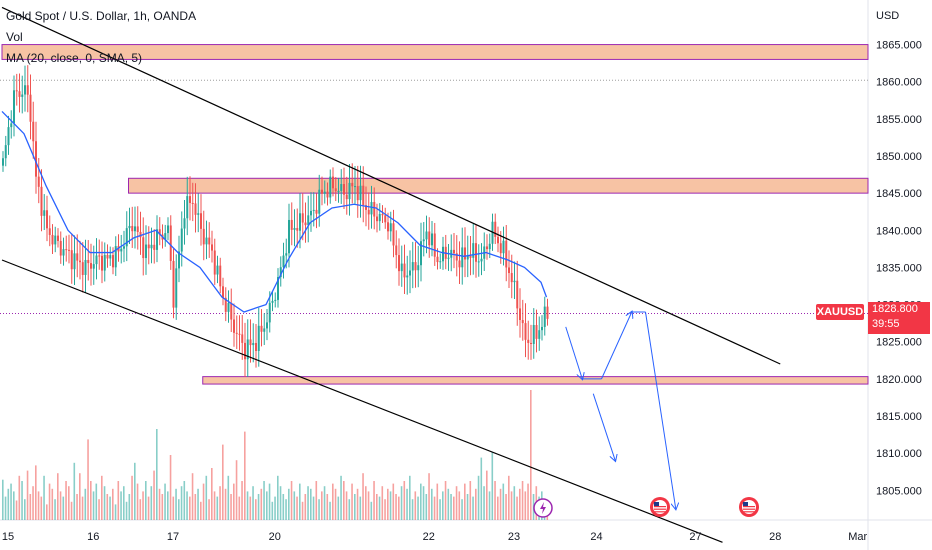 The image size is (932, 550). What do you see at coordinates (14, 37) in the screenshot?
I see `volume-indicator-label: Vol` at bounding box center [14, 37].